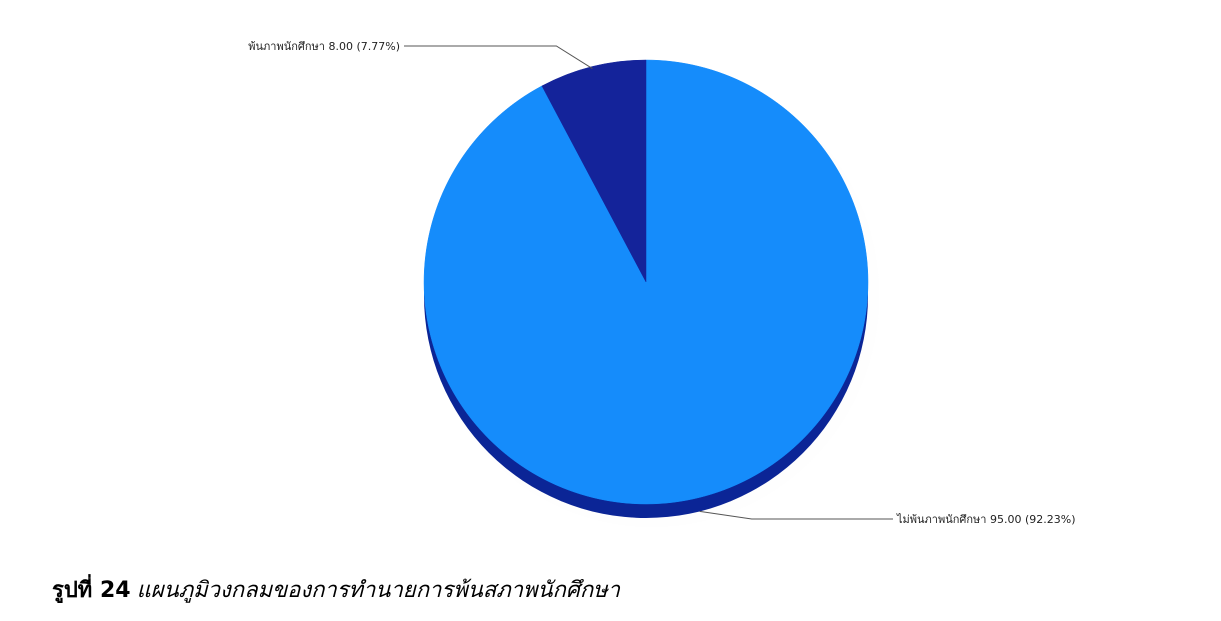  Describe the element at coordinates (986, 519) in the screenshot. I see `slice-label-large: ไม่พ้นภาพนักศึกษา 95.00 (92.23%)` at that location.